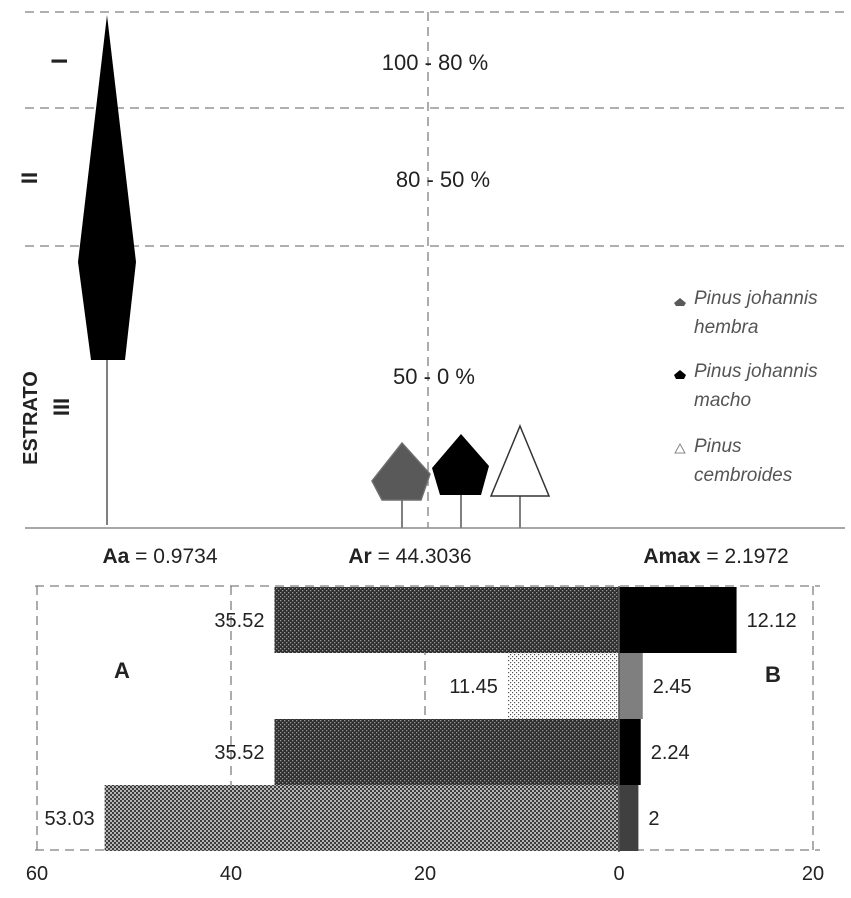 This screenshot has width=851, height=898. I want to click on legend-label-macho-line2: macho, so click(722, 400).